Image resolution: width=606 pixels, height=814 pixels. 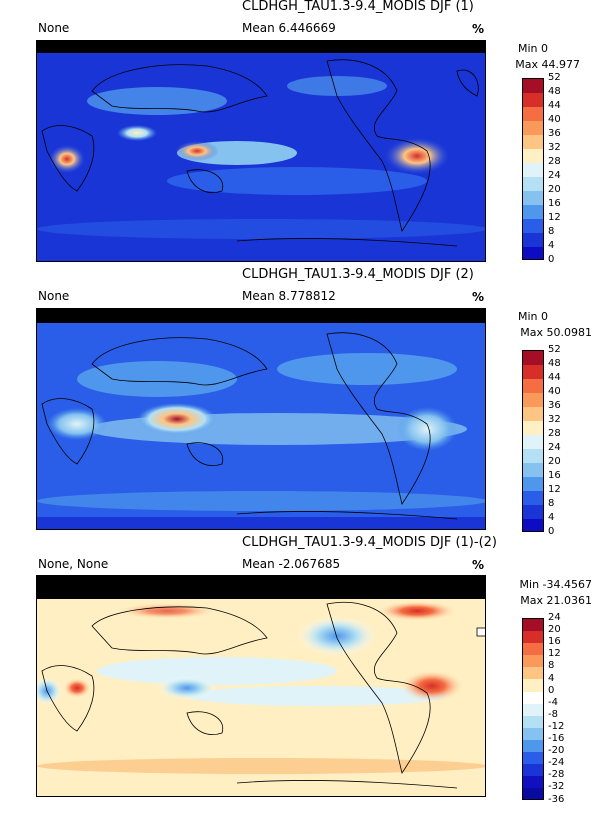 I want to click on tick: -28, so click(x=556, y=775).